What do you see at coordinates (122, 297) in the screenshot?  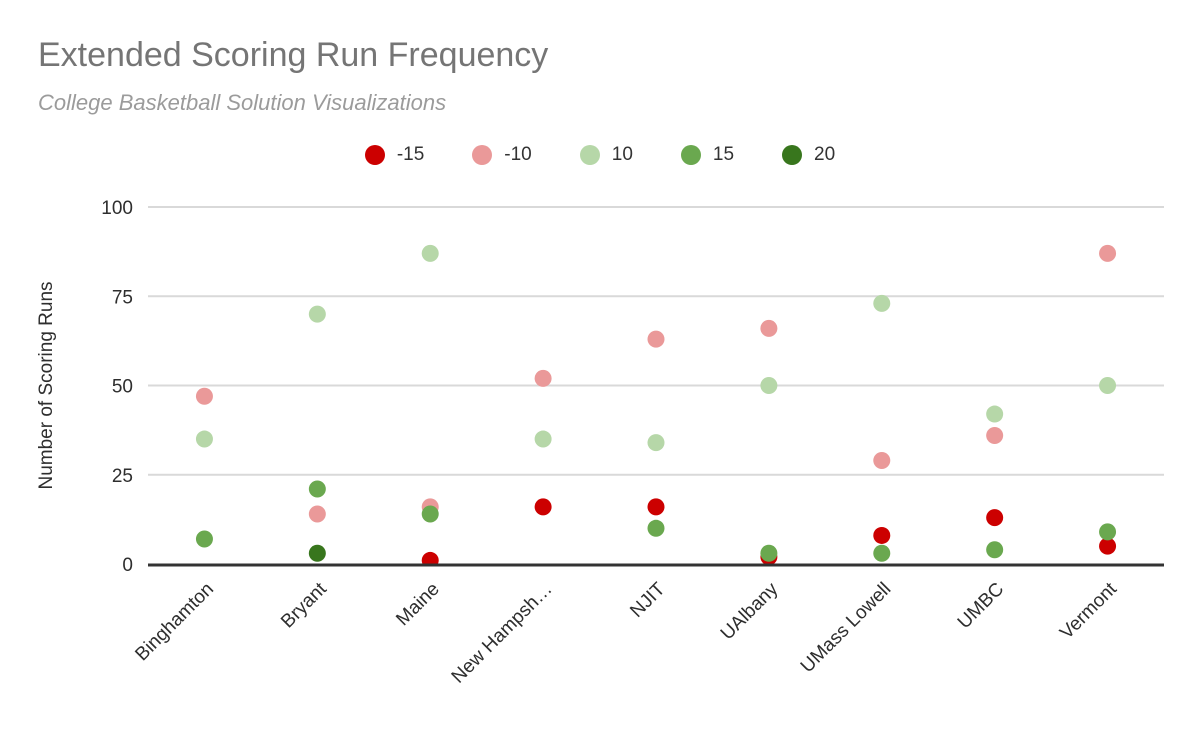 I see `y-tick-label: 75` at bounding box center [122, 297].